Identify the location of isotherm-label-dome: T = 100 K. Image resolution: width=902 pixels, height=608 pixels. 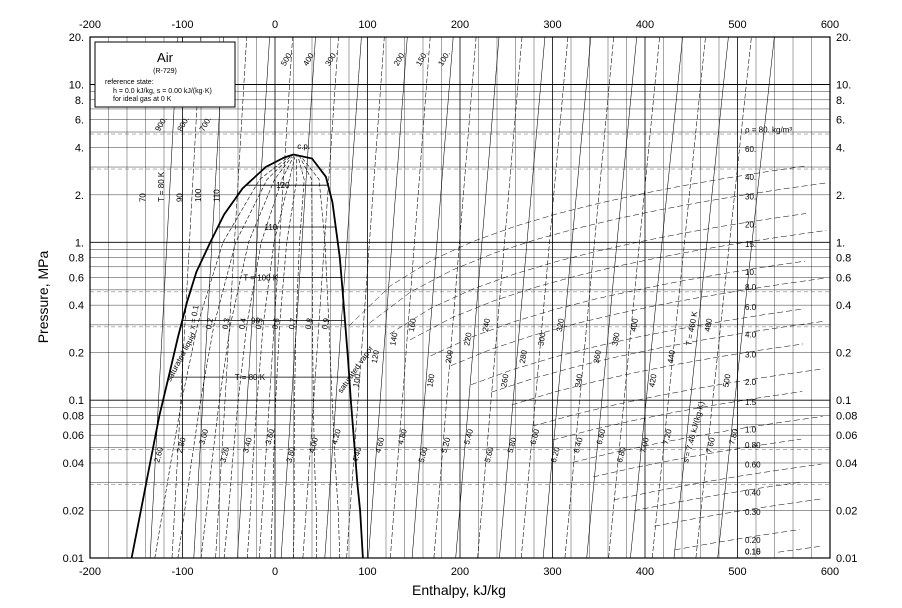
(260, 277).